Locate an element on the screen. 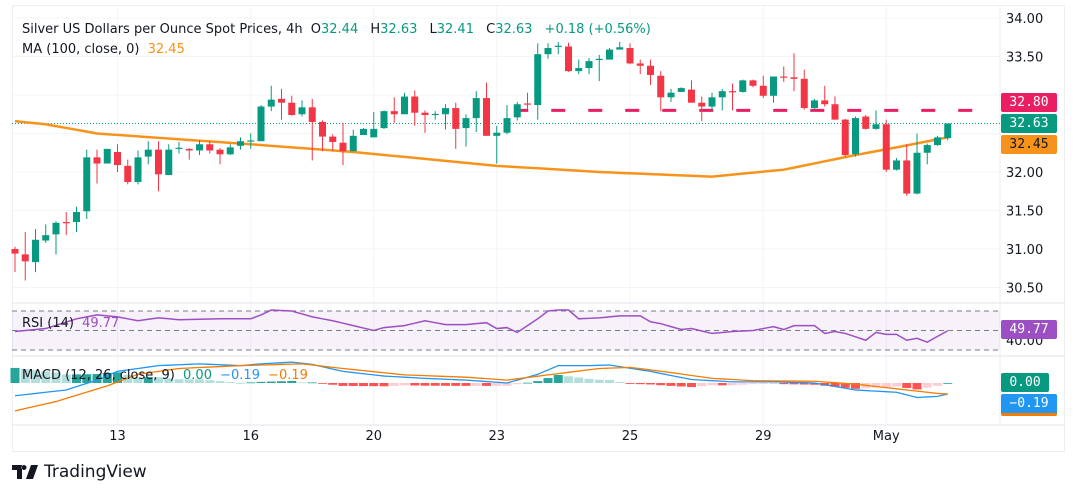 The image size is (1080, 495). macd-pane is located at coordinates (481, 386).